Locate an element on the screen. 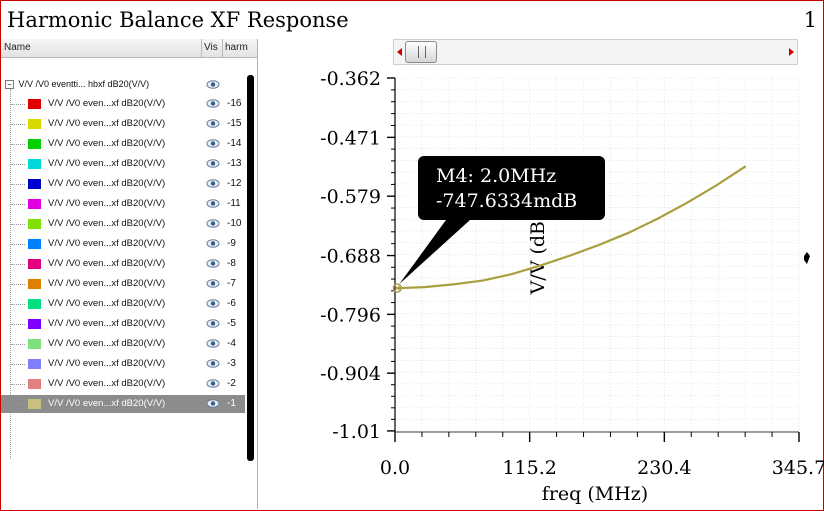 Image resolution: width=824 pixels, height=511 pixels. column-header: Name Vis harm is located at coordinates (129, 48).